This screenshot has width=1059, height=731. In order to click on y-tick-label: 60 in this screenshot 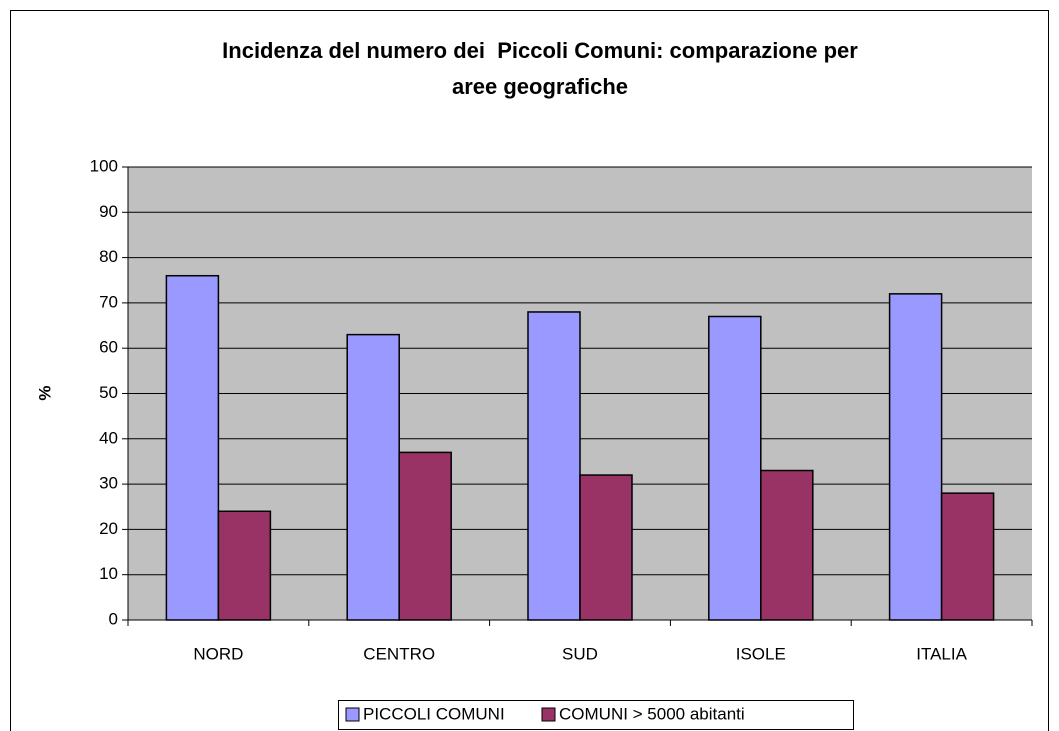, I will do `click(108, 347)`.